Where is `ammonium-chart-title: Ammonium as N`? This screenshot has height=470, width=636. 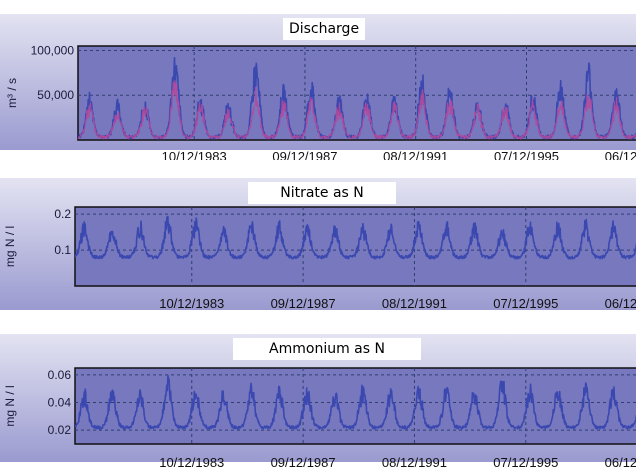
ammonium-chart-title: Ammonium as N is located at coordinates (327, 349).